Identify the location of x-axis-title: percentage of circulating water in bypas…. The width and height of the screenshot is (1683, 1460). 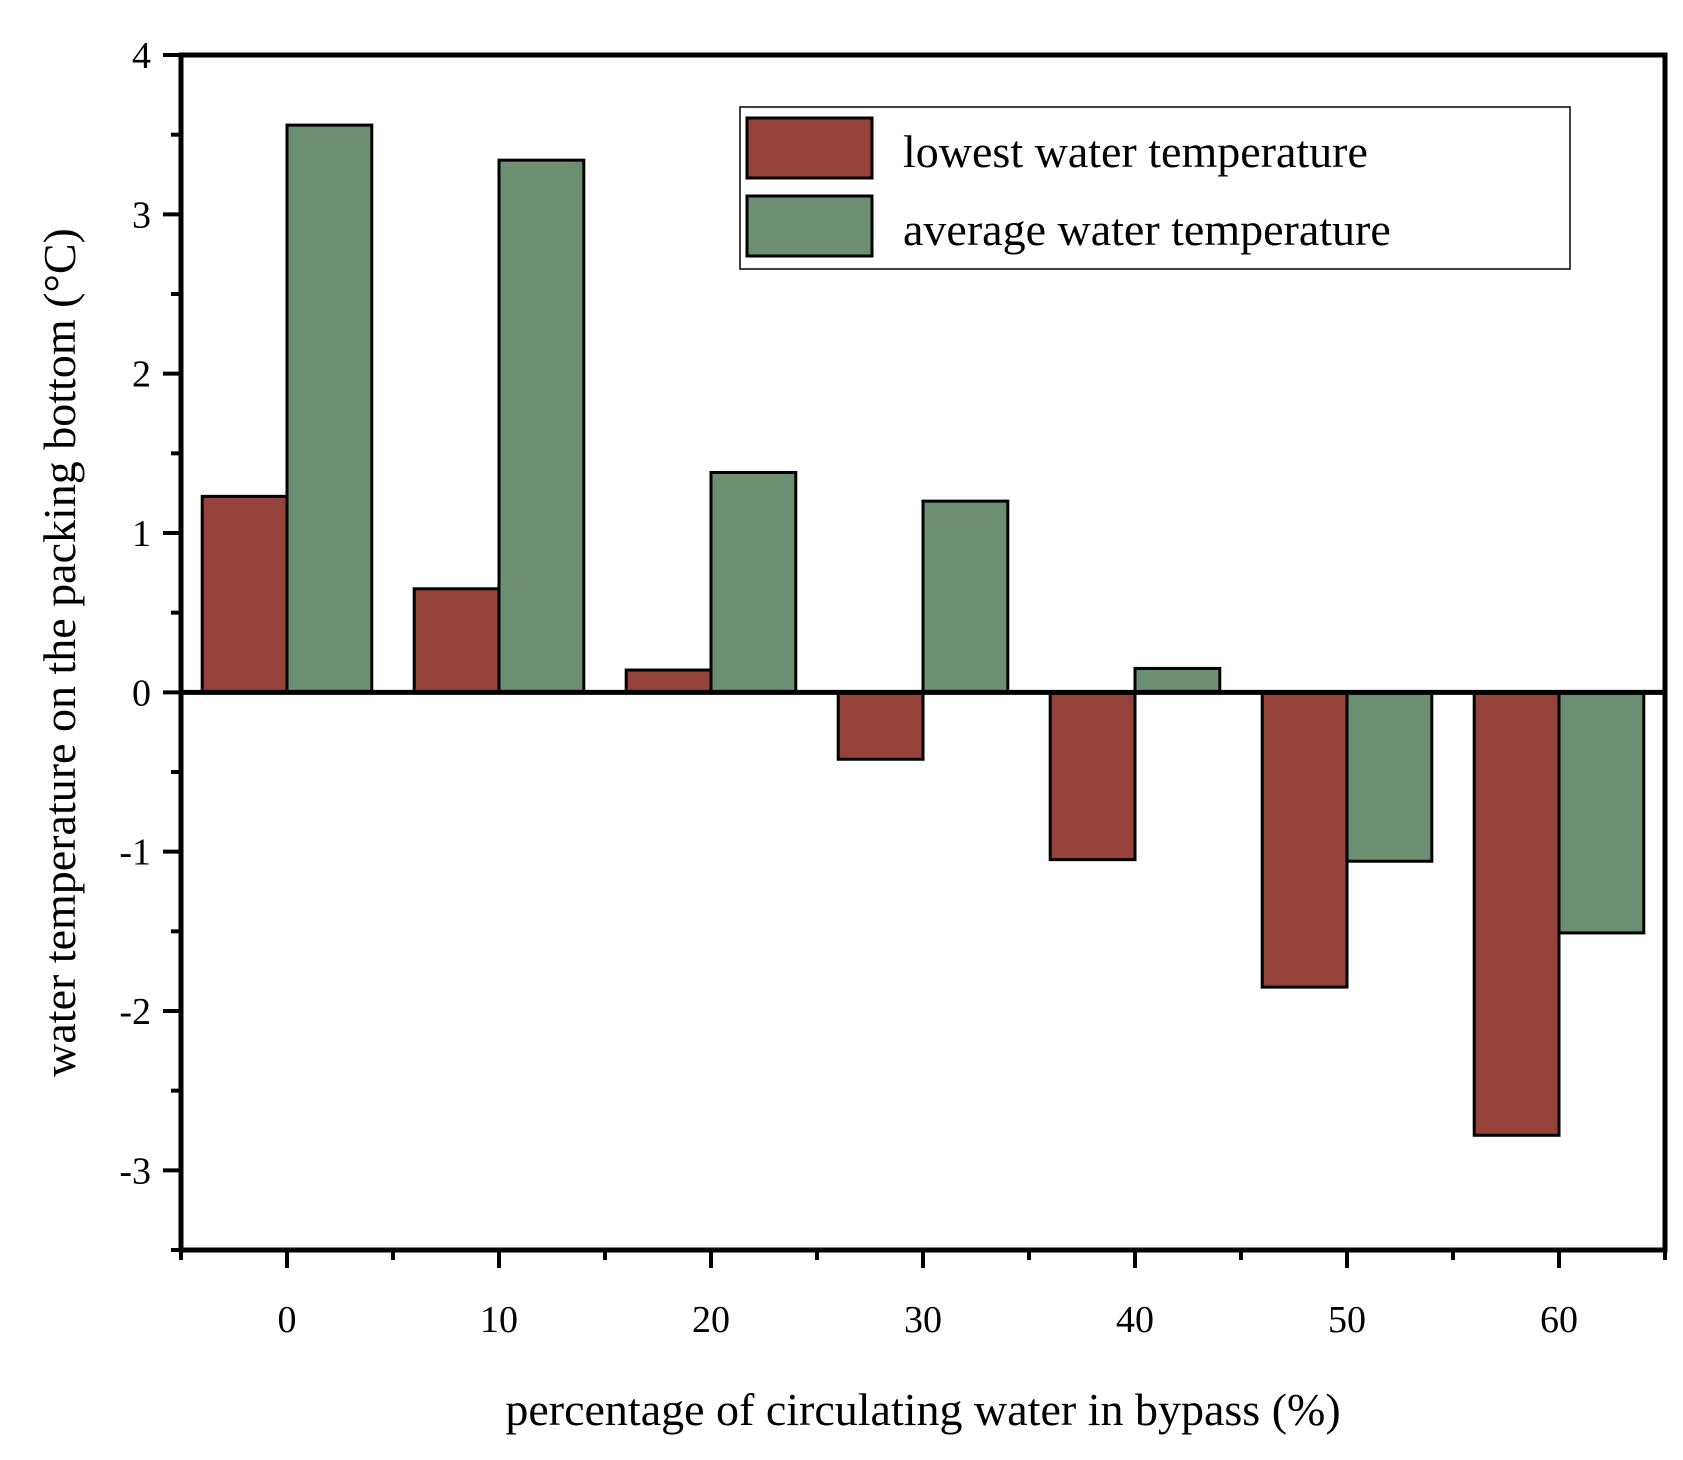
(922, 1409).